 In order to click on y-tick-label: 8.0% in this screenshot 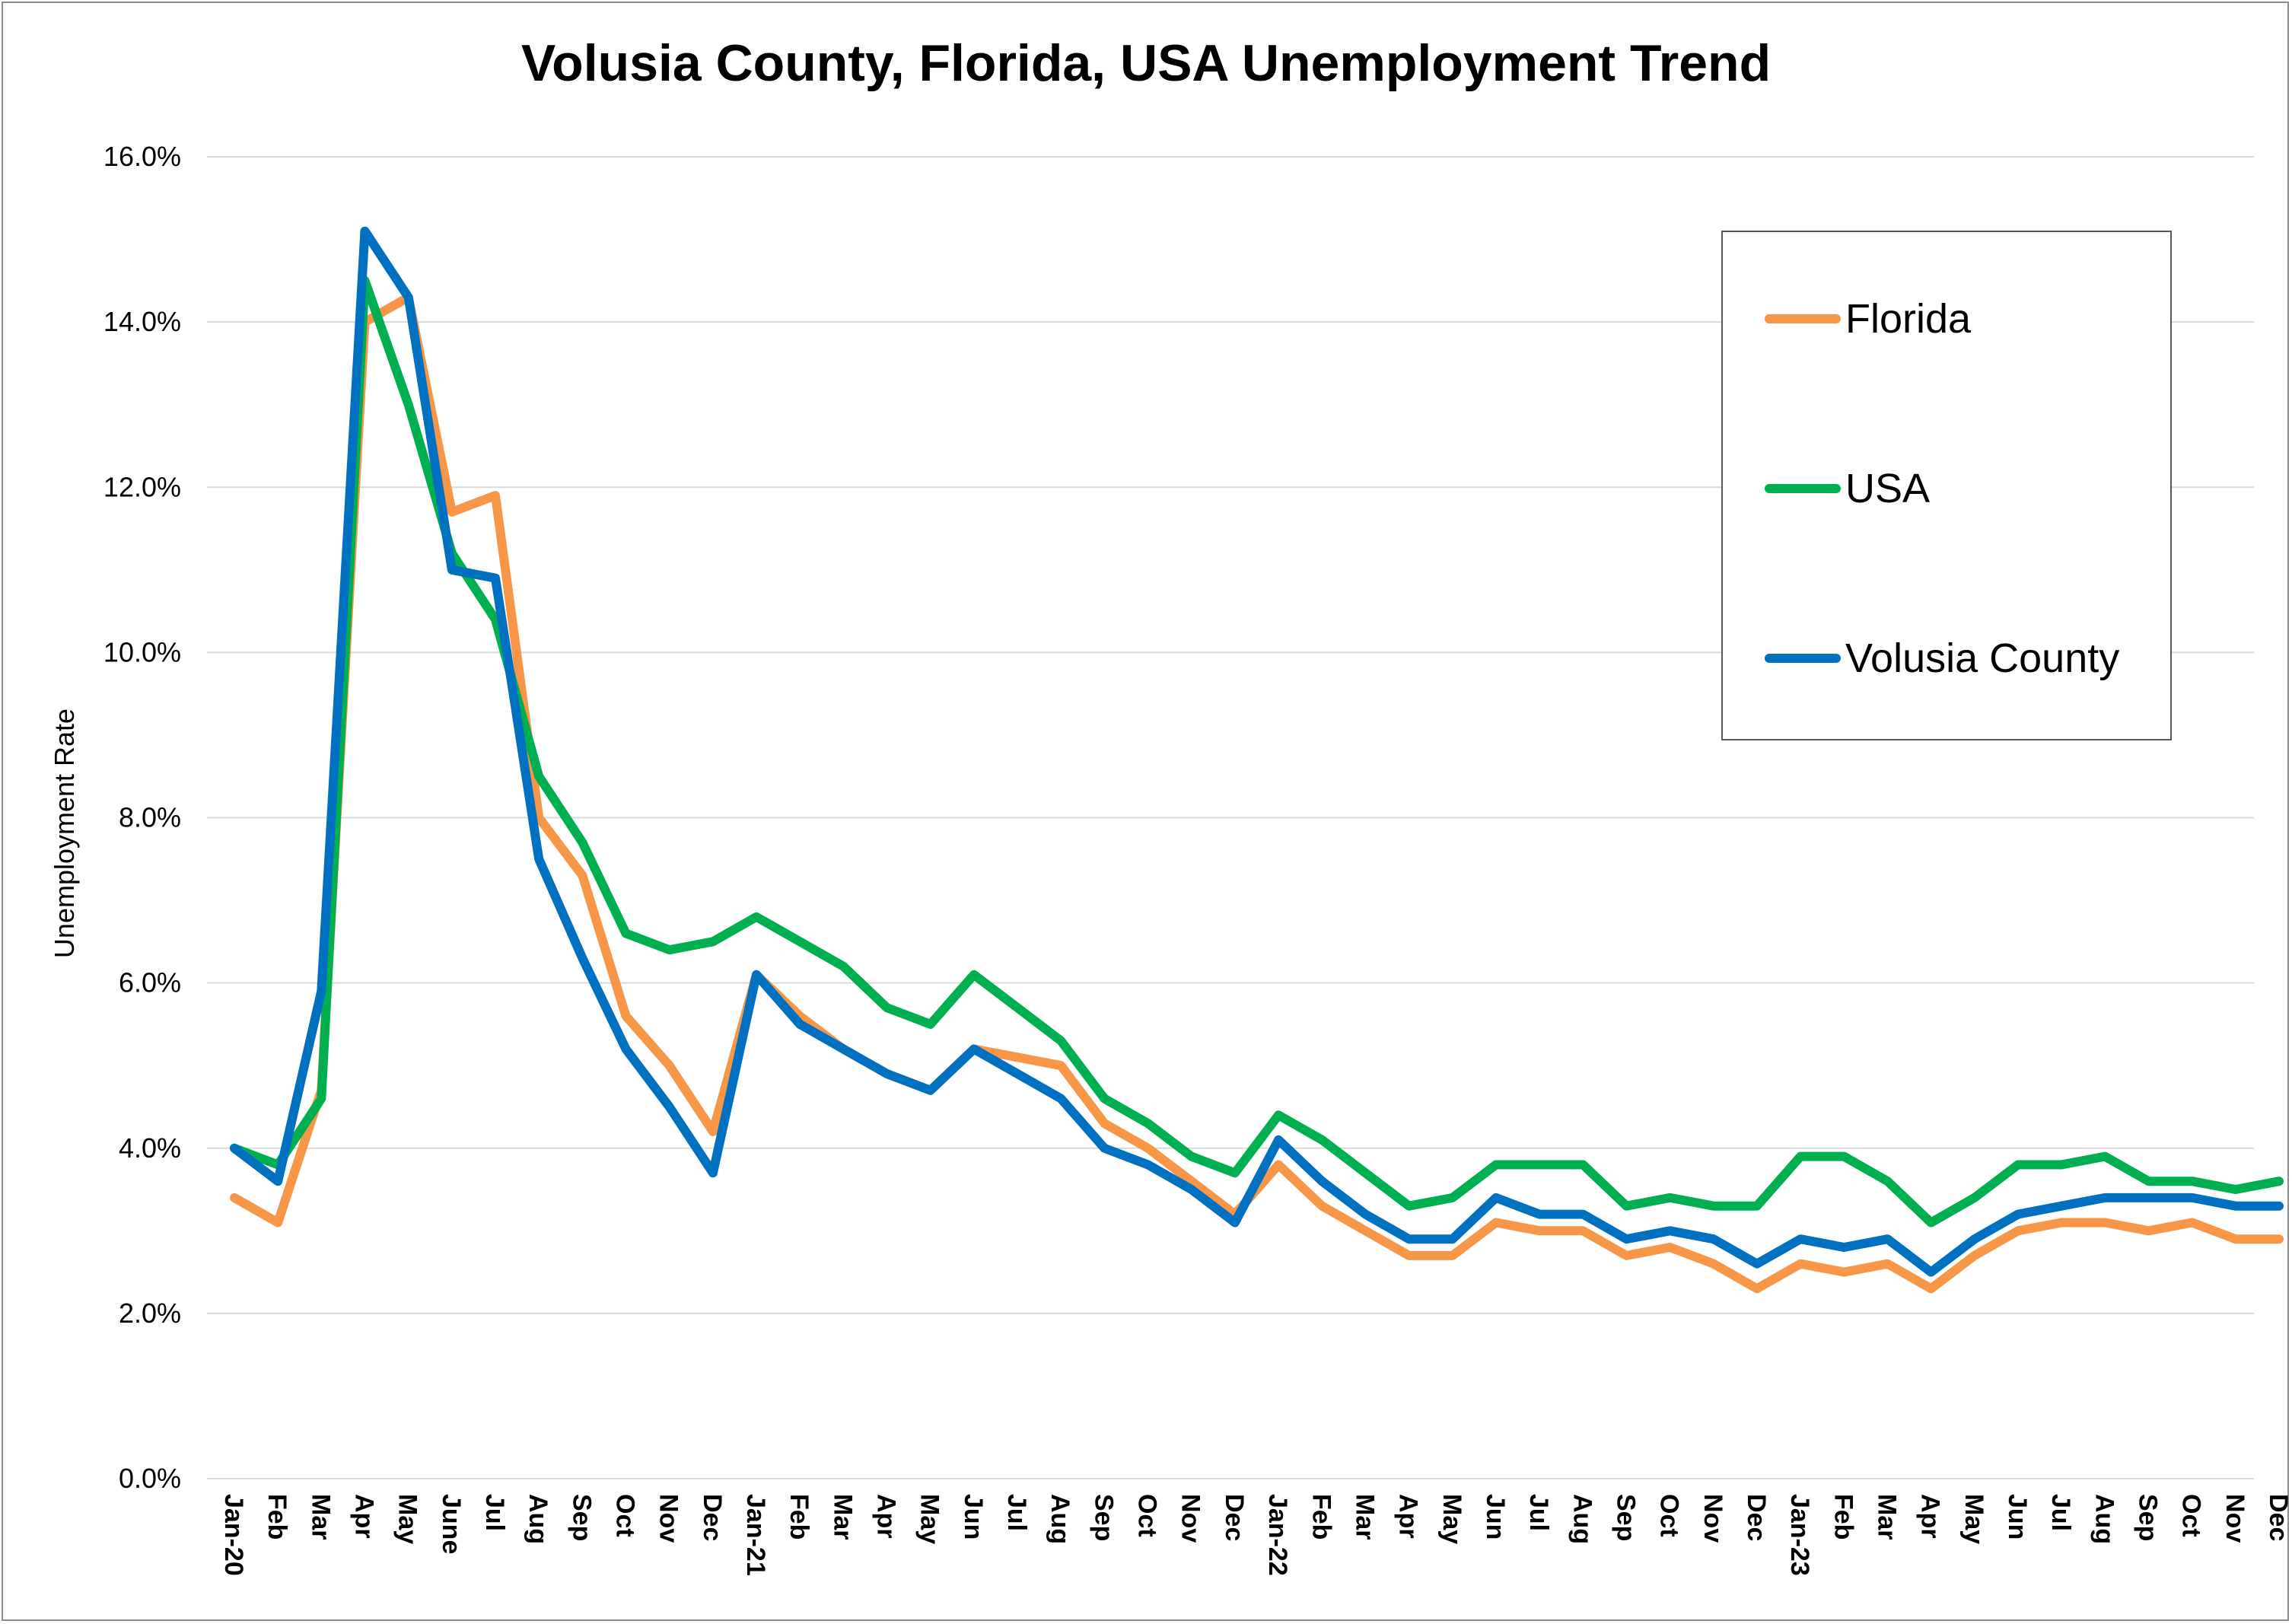, I will do `click(150, 817)`.